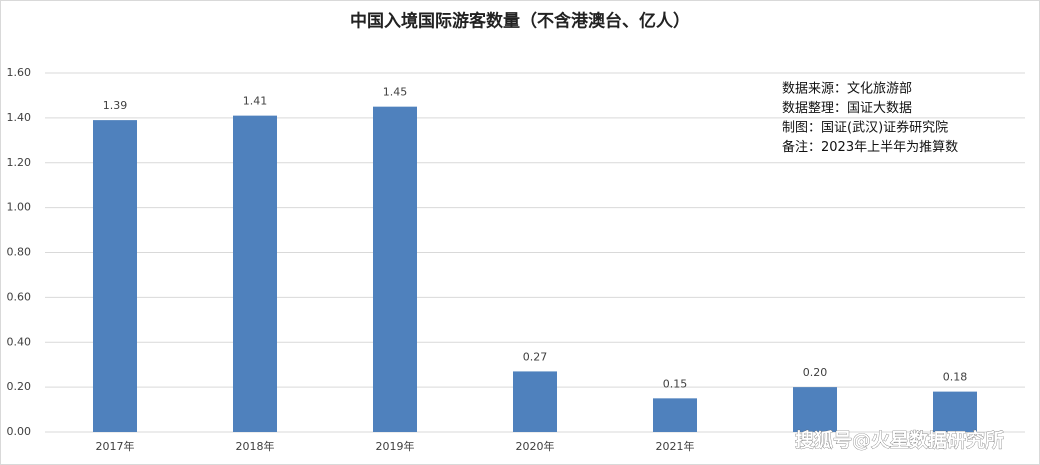 This screenshot has width=1040, height=465. Describe the element at coordinates (955, 377) in the screenshot. I see `value-label: 0.18` at that location.